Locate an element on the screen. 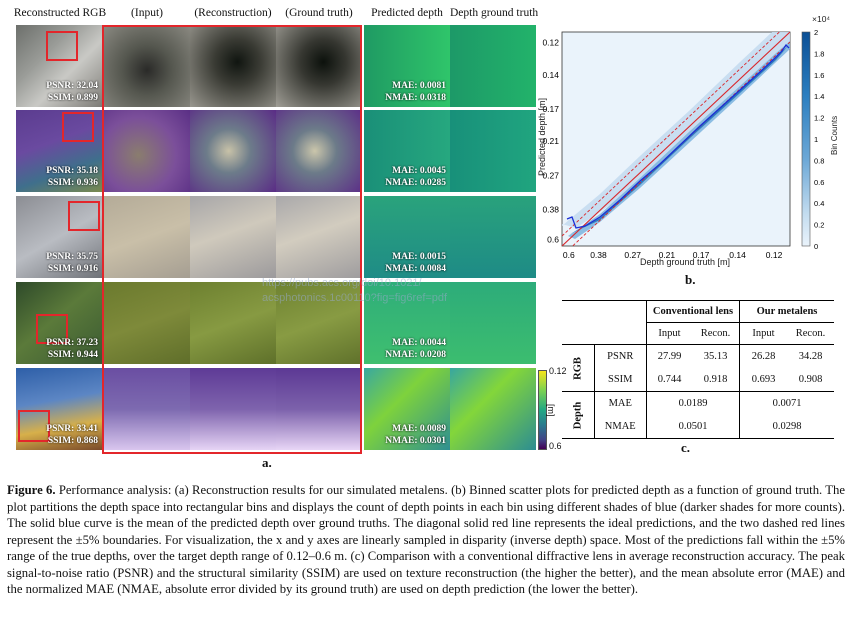  colorbar-top-label: 0.12 is located at coordinates (558, 371).